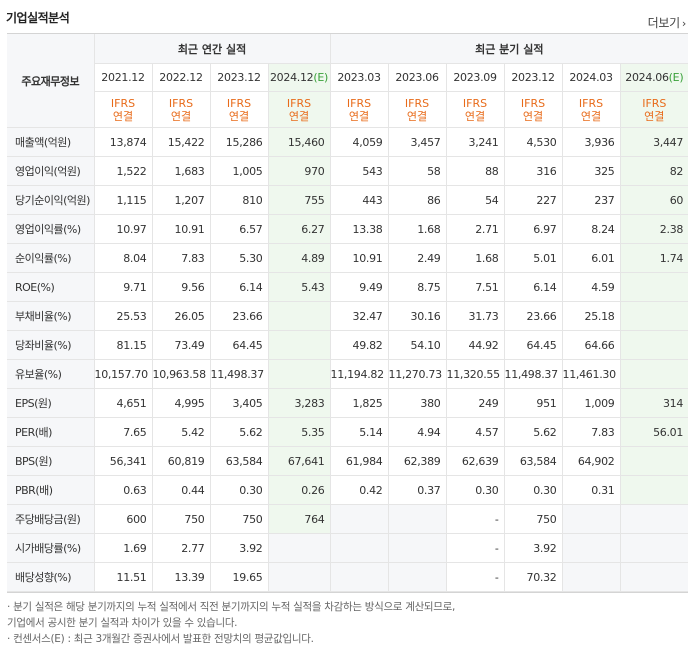 The width and height of the screenshot is (694, 648). I want to click on table-cell: 54.10, so click(417, 345).